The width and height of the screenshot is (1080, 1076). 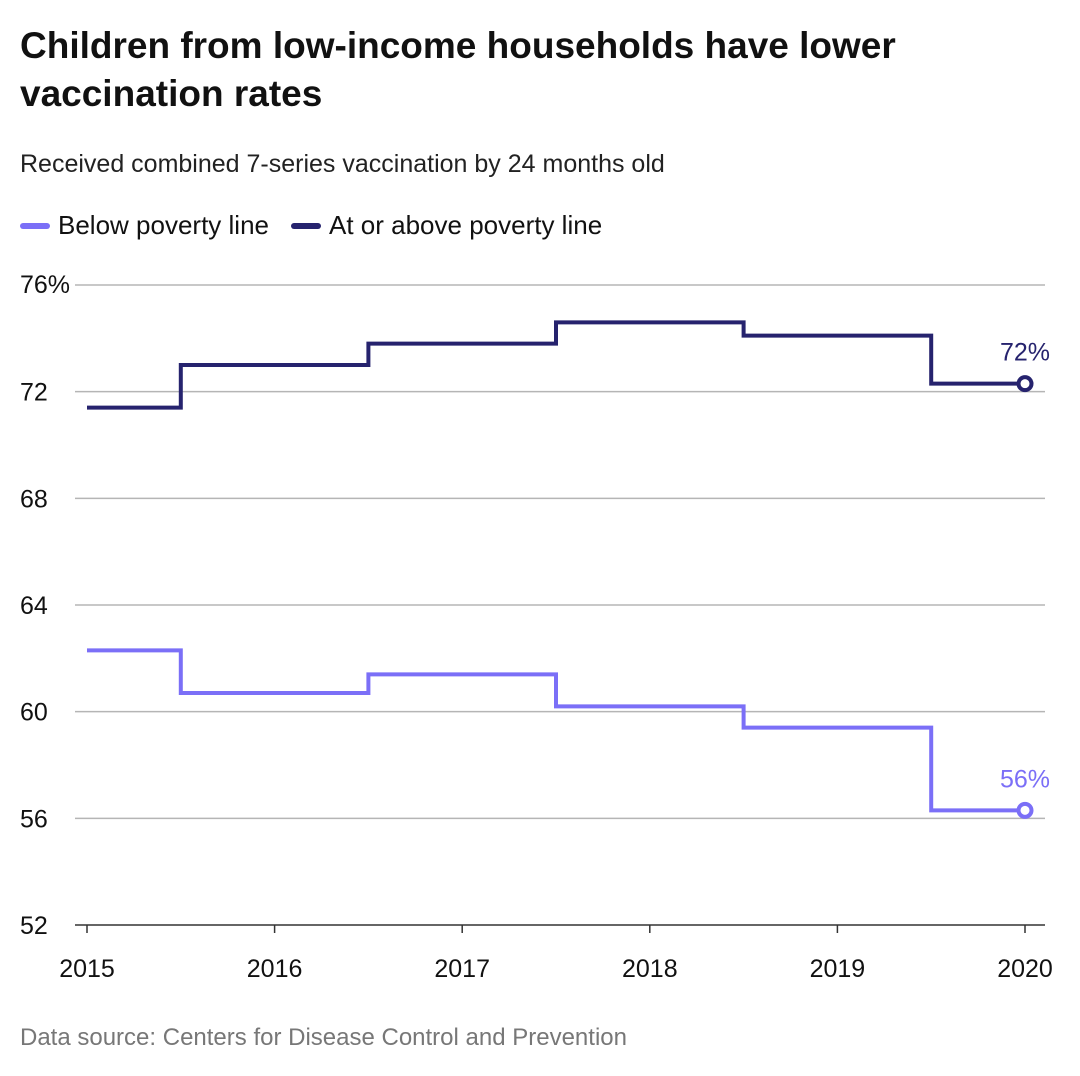 I want to click on legend-swatch-below, so click(x=35, y=225).